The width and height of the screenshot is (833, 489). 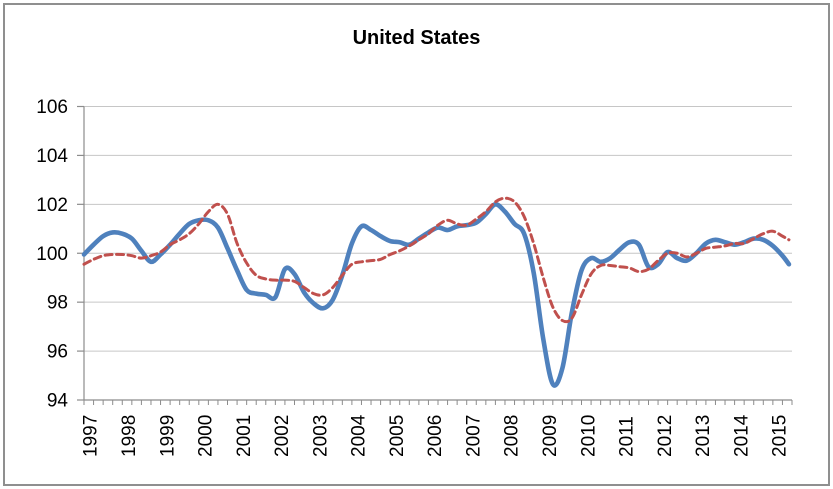 What do you see at coordinates (58, 401) in the screenshot?
I see `ytick-label-94: 94` at bounding box center [58, 401].